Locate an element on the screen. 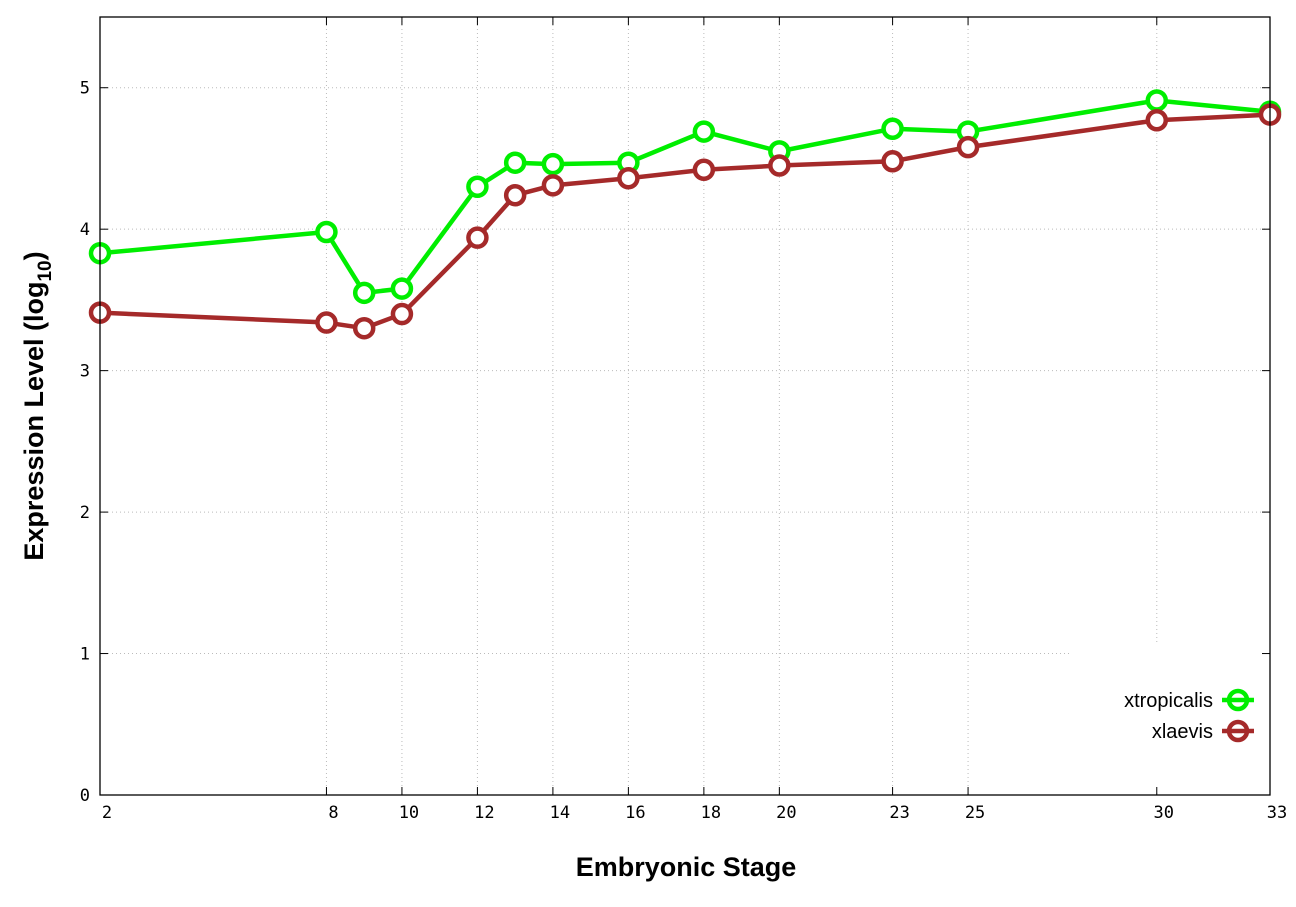 Image resolution: width=1296 pixels, height=907 pixels. y-tick-label: 4 is located at coordinates (85, 230).